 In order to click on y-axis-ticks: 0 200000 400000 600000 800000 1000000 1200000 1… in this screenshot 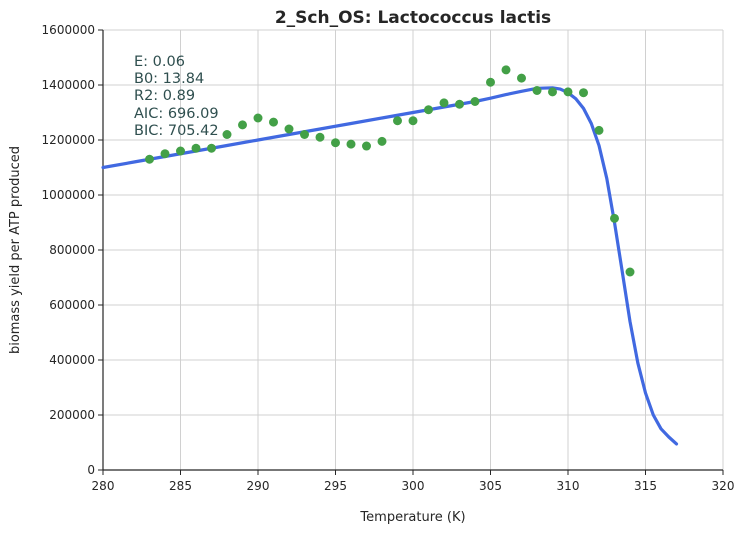, I will do `click(72, 250)`.